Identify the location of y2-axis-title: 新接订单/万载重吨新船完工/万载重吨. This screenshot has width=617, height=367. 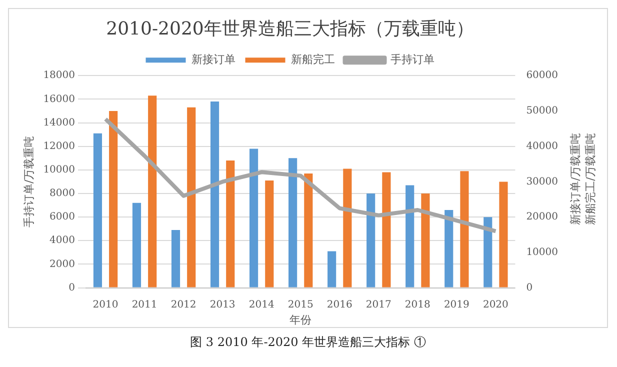
(583, 179).